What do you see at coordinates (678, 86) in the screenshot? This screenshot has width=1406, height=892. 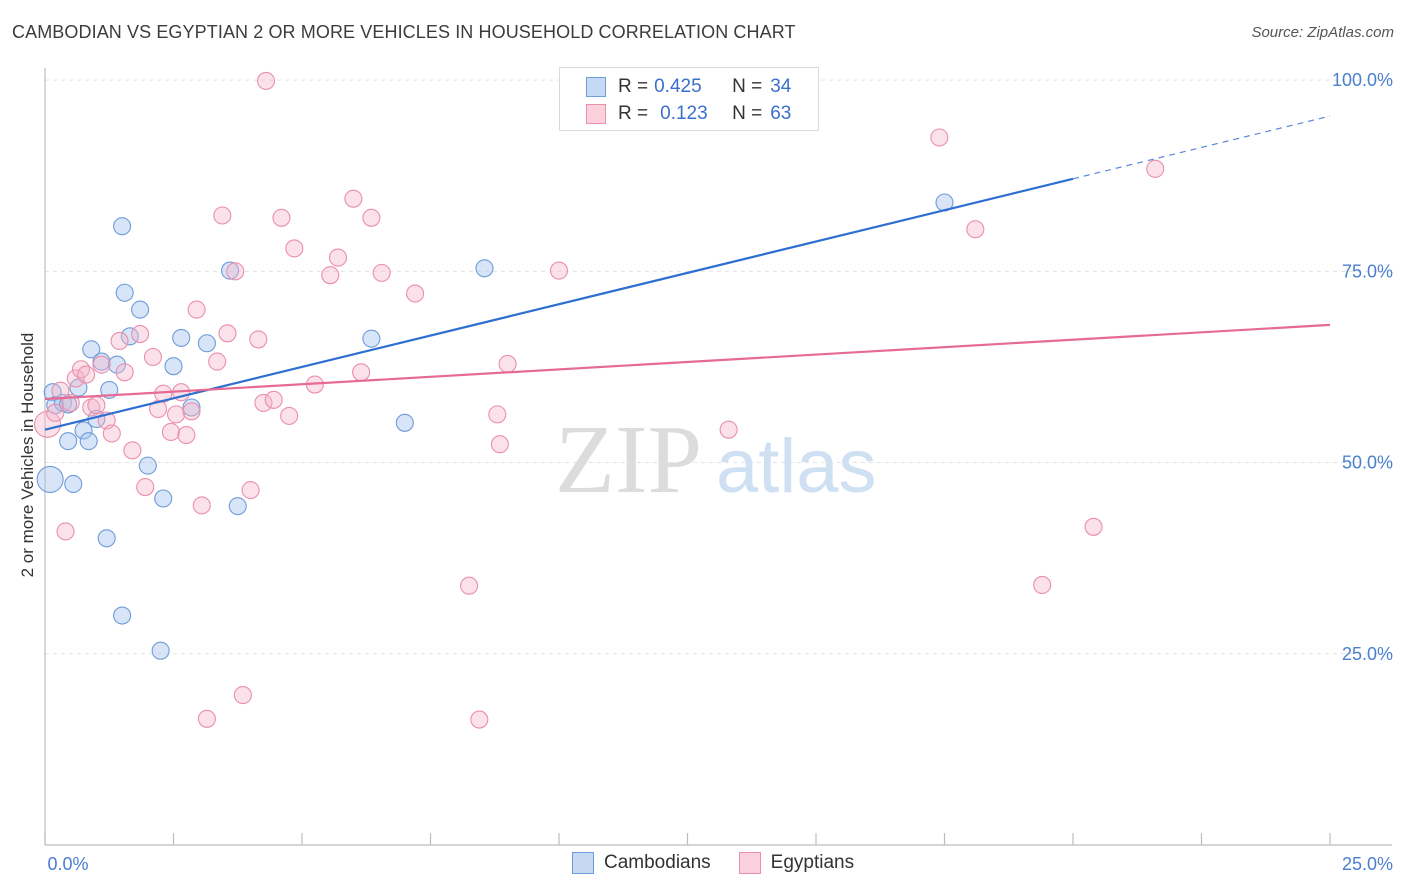 I see `legend-r-value: 0.425` at bounding box center [678, 86].